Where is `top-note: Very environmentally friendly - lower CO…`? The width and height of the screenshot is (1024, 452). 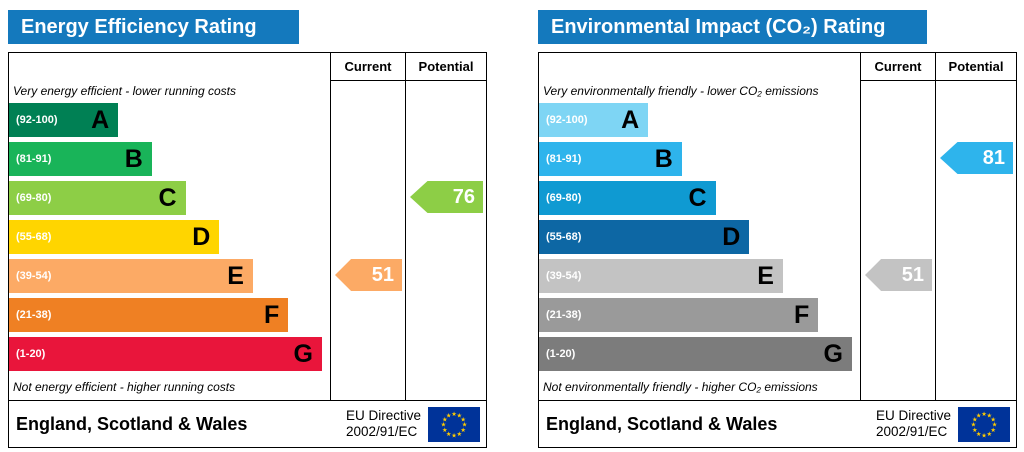
top-note: Very environmentally friendly - lower CO… is located at coordinates (681, 91).